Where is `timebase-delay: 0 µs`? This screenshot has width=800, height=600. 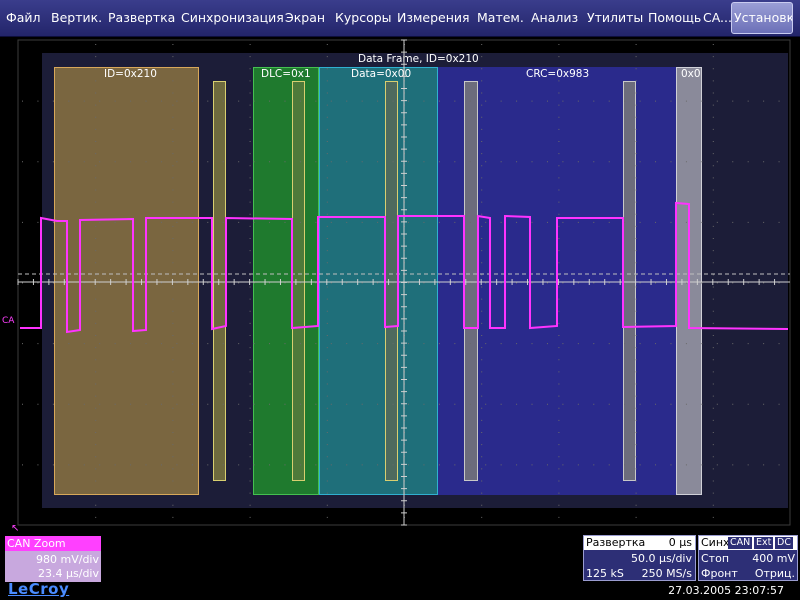 timebase-delay: 0 µs is located at coordinates (680, 542).